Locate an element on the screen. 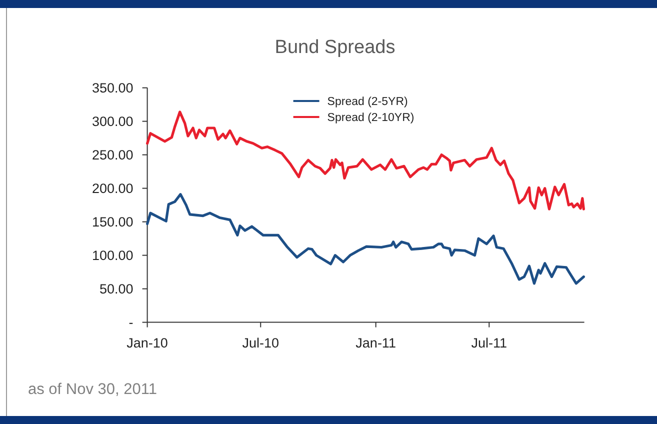 Image resolution: width=657 pixels, height=424 pixels. x-tick-label: Jan-11 is located at coordinates (376, 342).